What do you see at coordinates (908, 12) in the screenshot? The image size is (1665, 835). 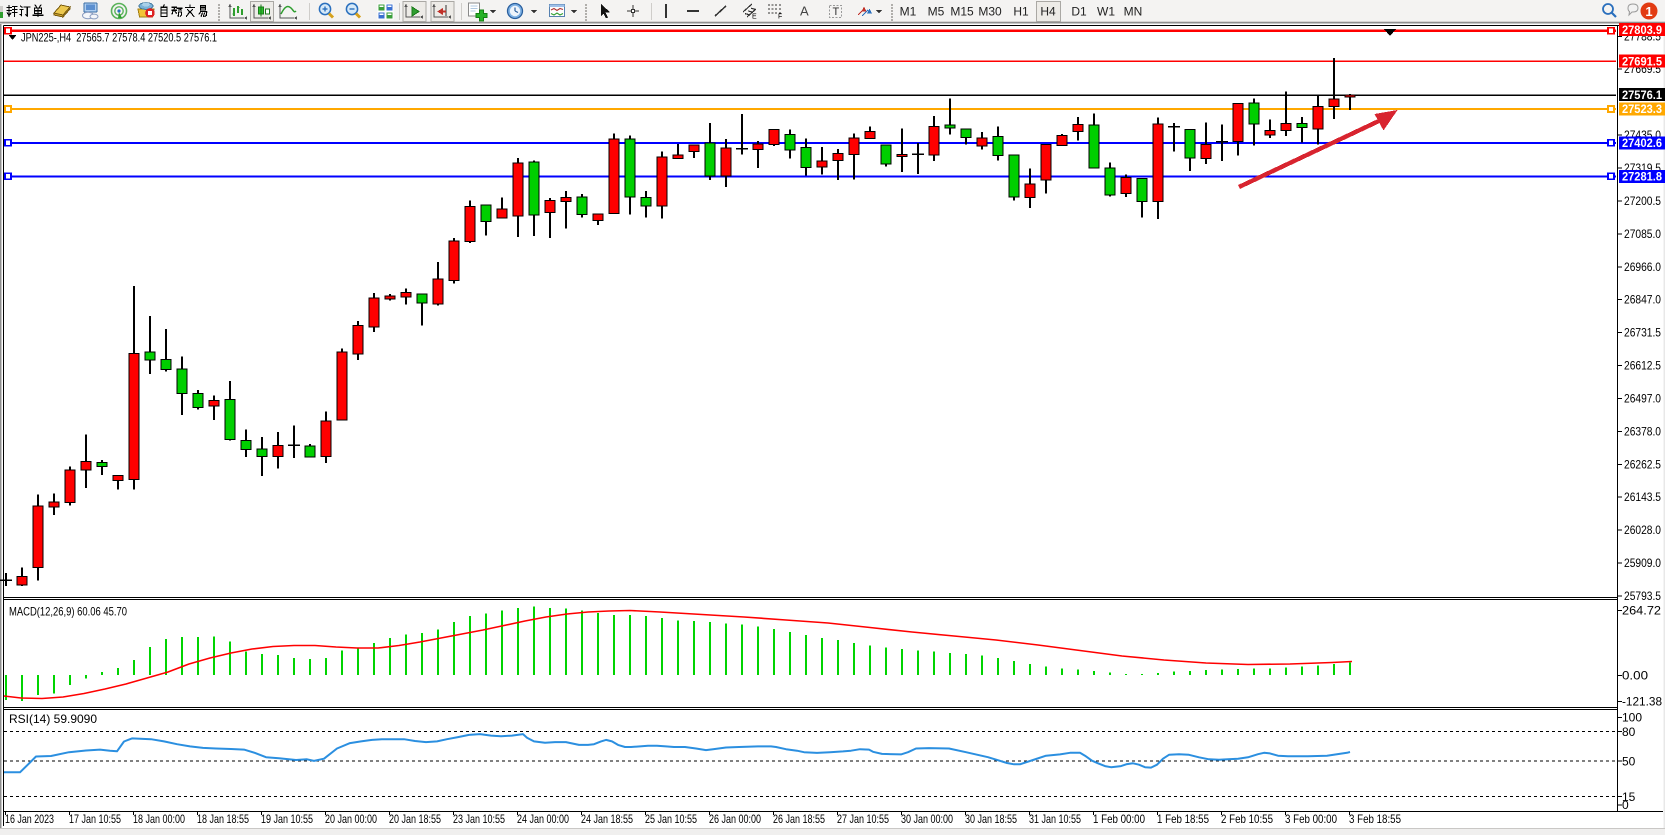 I see `svg-text: M1` at bounding box center [908, 12].